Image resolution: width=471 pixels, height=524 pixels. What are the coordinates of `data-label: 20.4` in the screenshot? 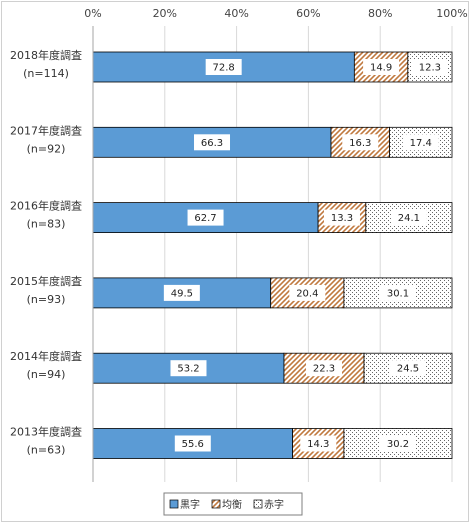 It's located at (307, 293).